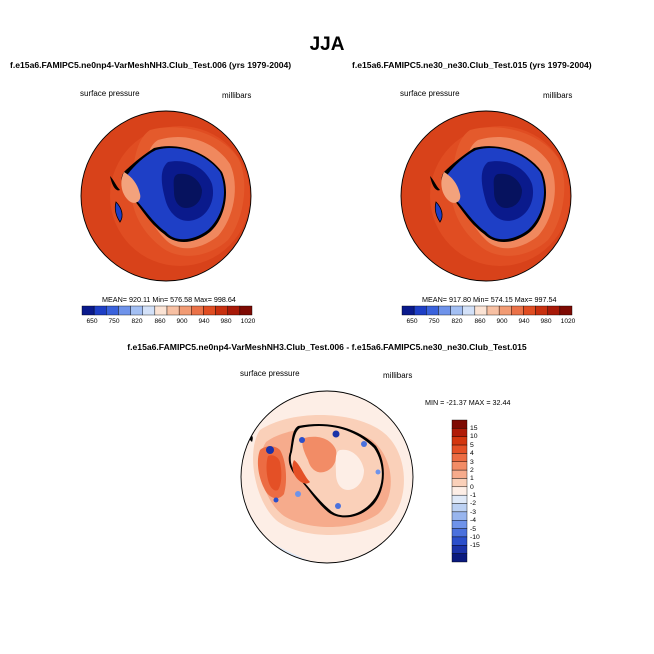 This screenshot has height=654, width=654. What do you see at coordinates (524, 321) in the screenshot?
I see `panel2-tick-940: 940` at bounding box center [524, 321].